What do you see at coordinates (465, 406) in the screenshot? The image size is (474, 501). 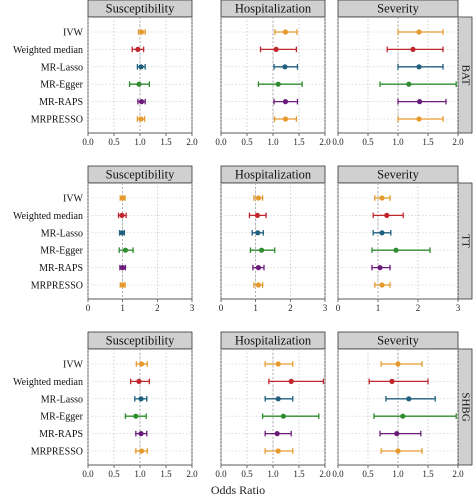 I see `facet-label-shbg: SHBG` at bounding box center [465, 406].